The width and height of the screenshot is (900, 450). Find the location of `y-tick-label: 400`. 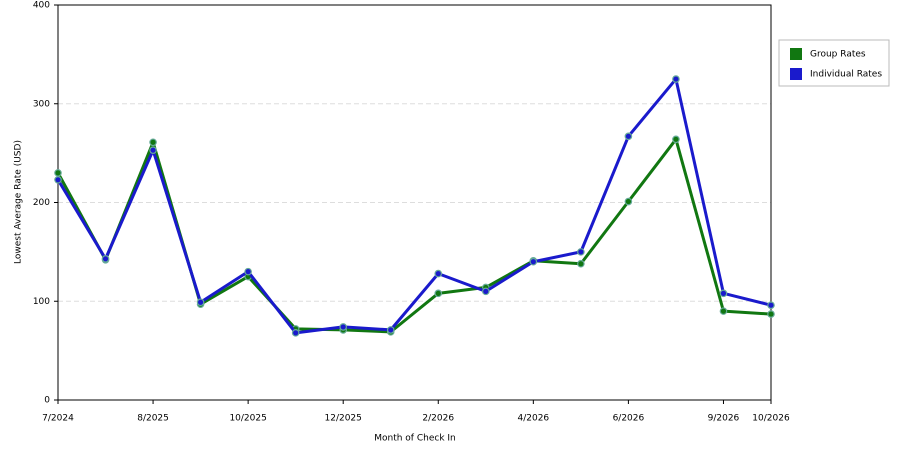

y-tick-label: 400 is located at coordinates (41, 6).